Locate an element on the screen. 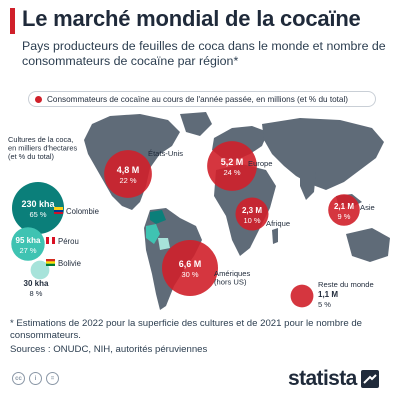  producer-country-1: Pérou is located at coordinates (68, 241).